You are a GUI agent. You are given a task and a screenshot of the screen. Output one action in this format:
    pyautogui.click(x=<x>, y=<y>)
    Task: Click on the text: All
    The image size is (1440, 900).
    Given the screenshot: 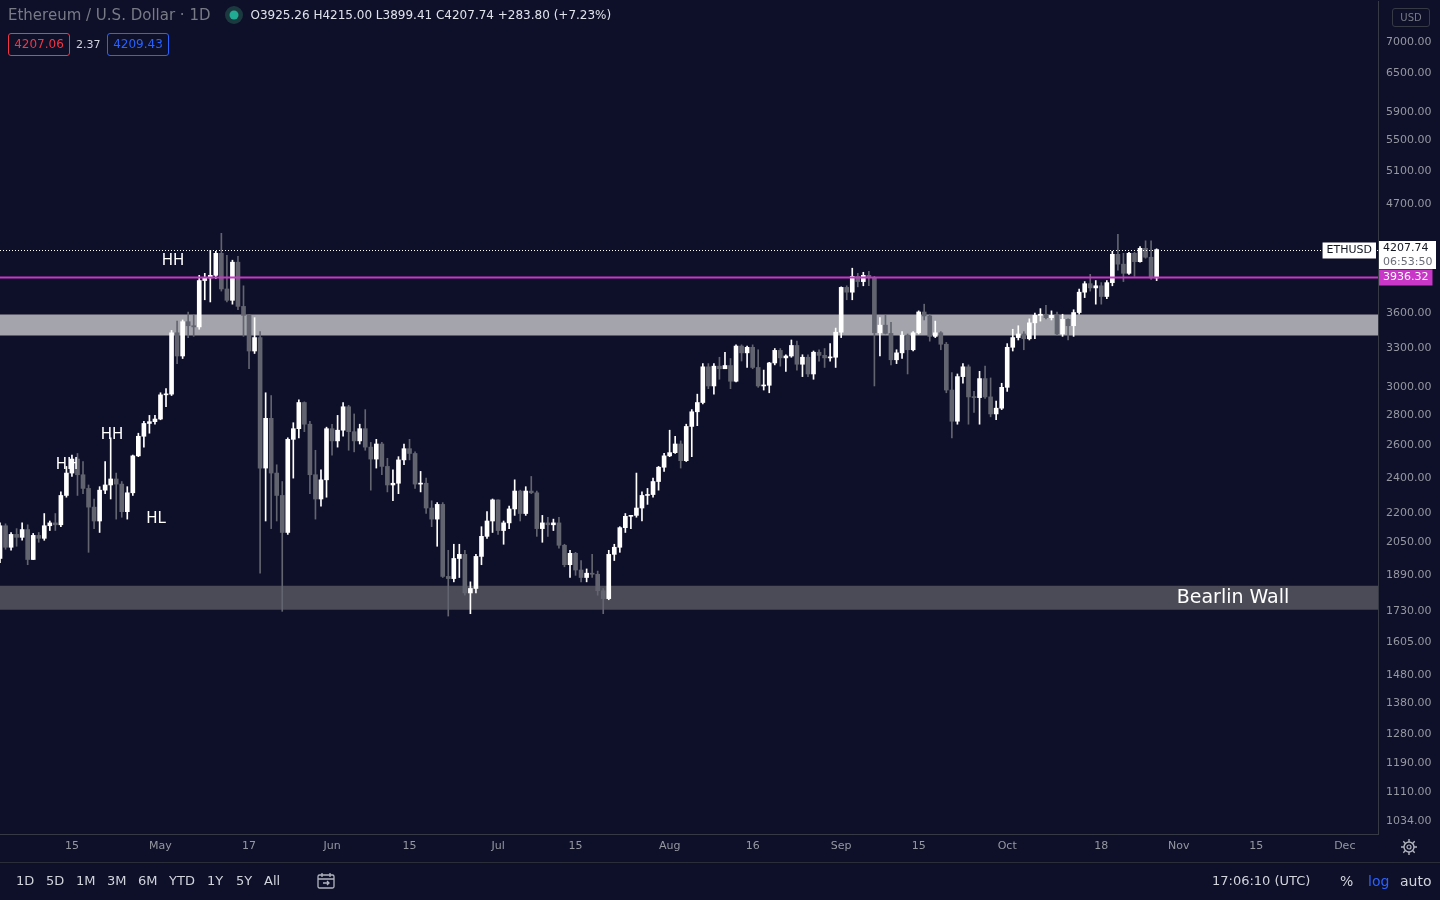 What is the action you would take?
    pyautogui.click(x=272, y=881)
    